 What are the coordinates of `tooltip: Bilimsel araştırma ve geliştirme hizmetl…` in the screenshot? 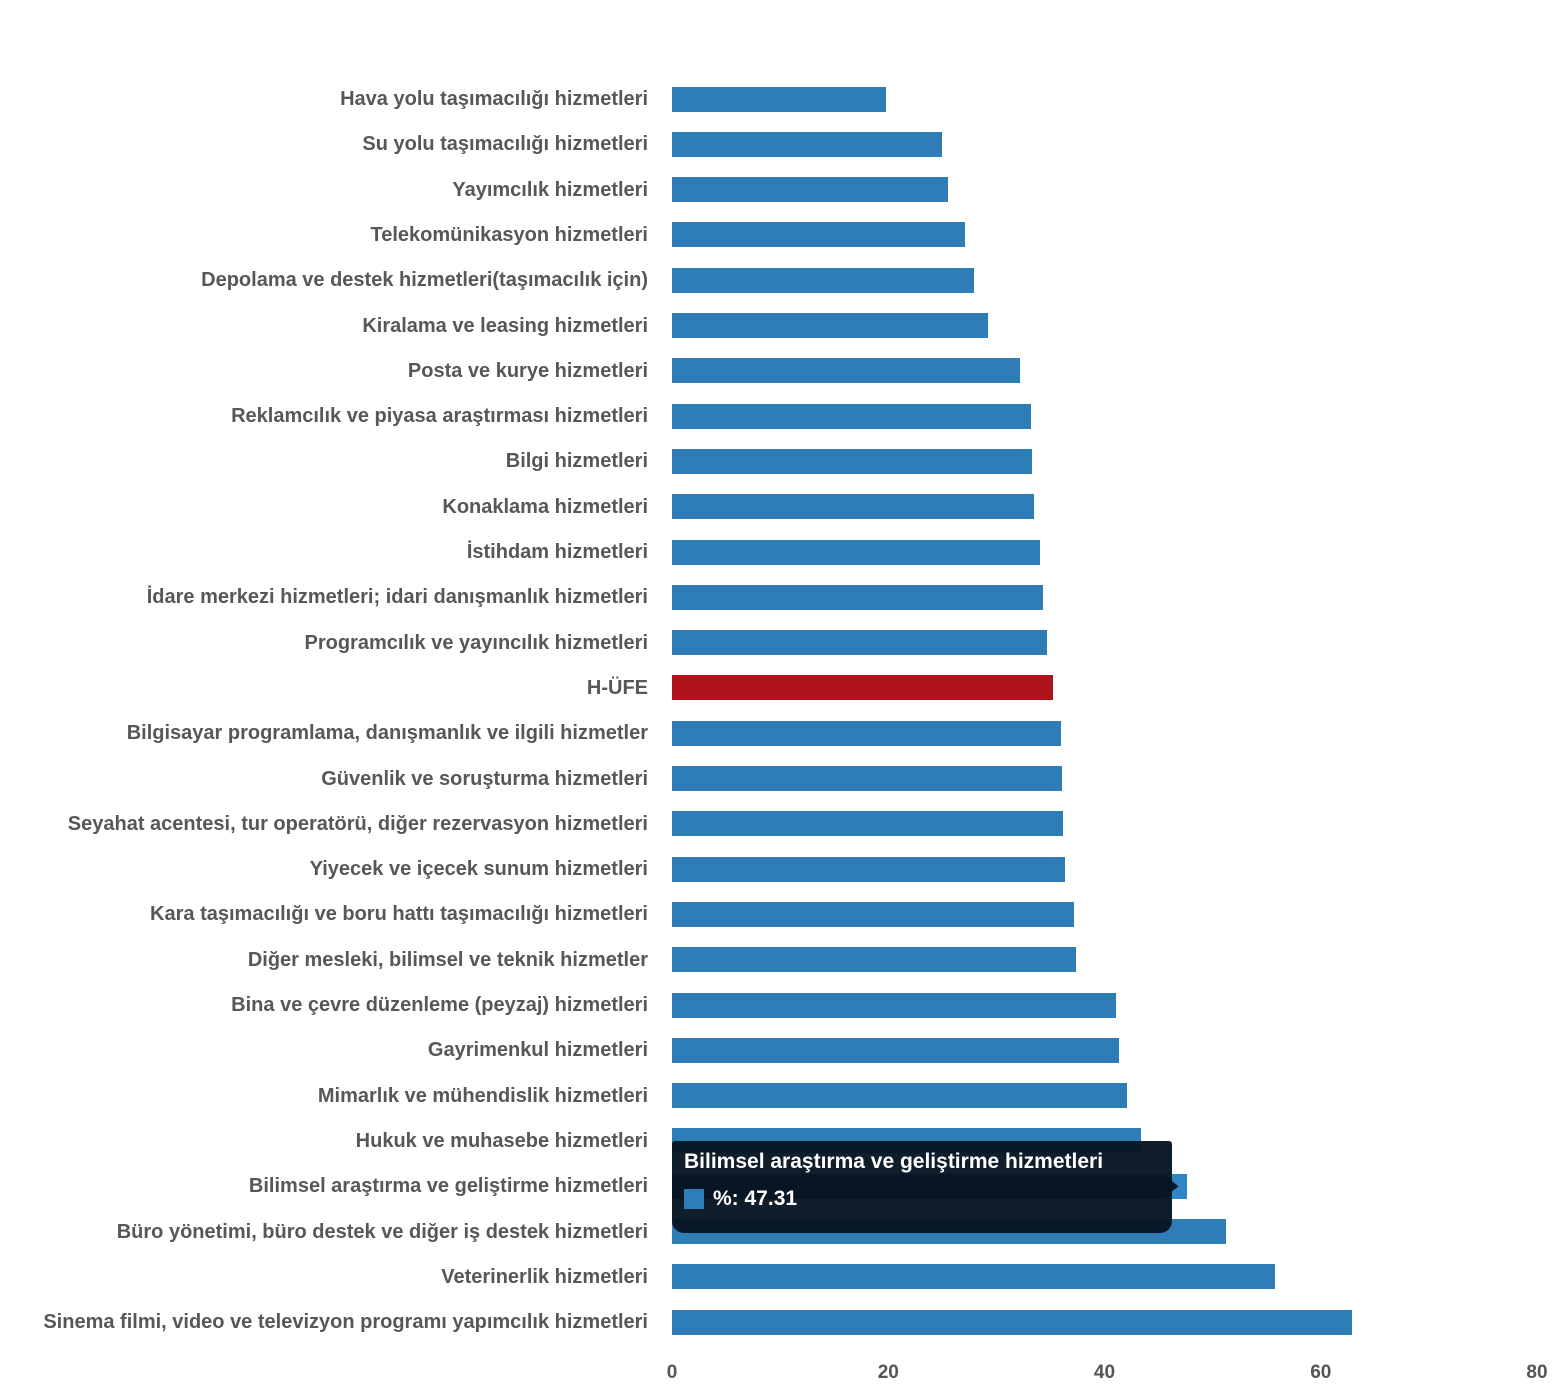 It's located at (922, 1187).